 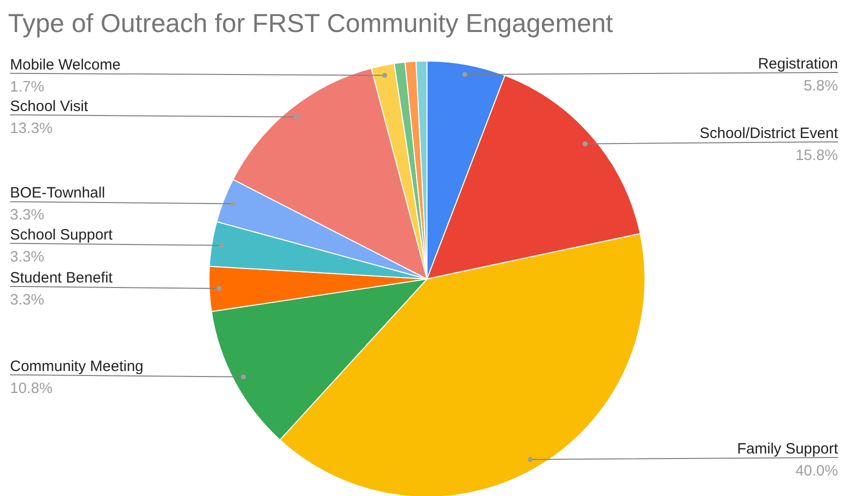 I want to click on data-label: 13.3%, so click(x=31, y=128).